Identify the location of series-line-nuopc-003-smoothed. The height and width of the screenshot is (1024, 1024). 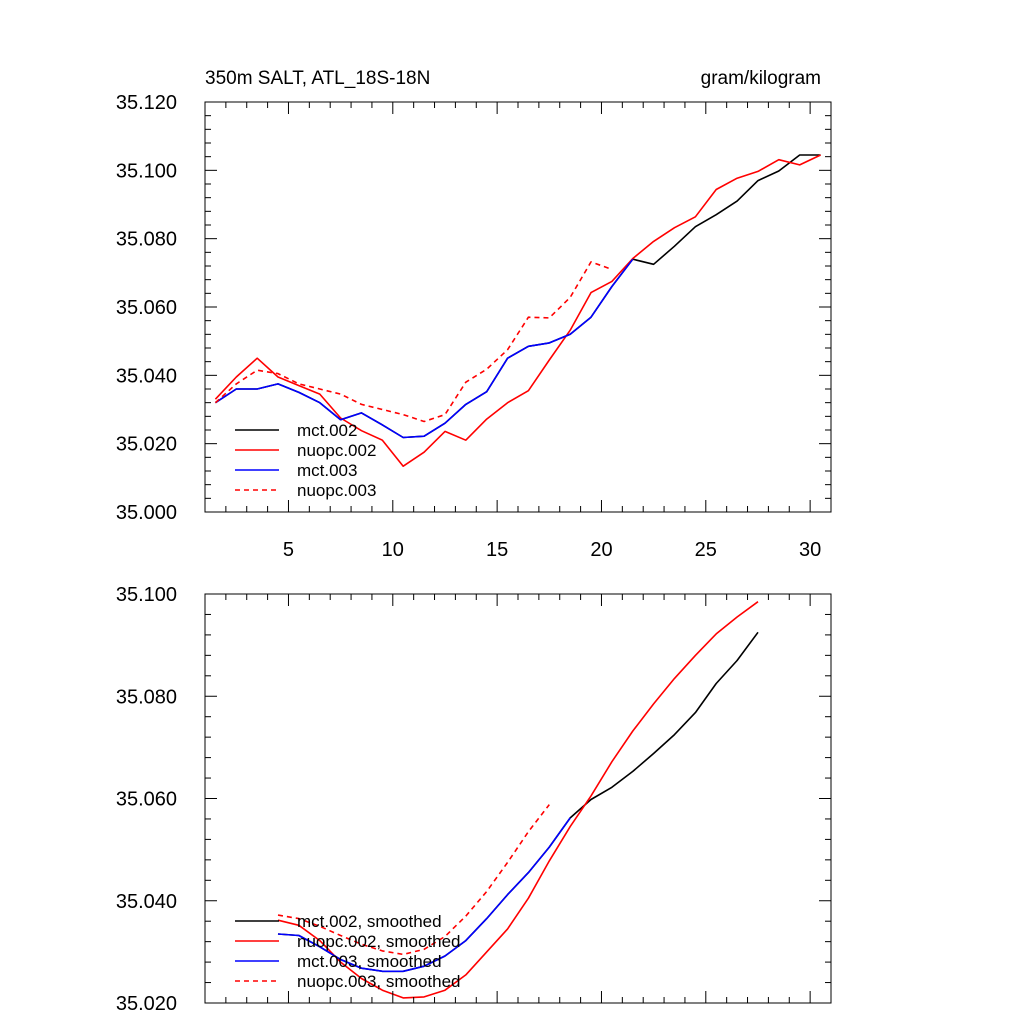
(413, 880).